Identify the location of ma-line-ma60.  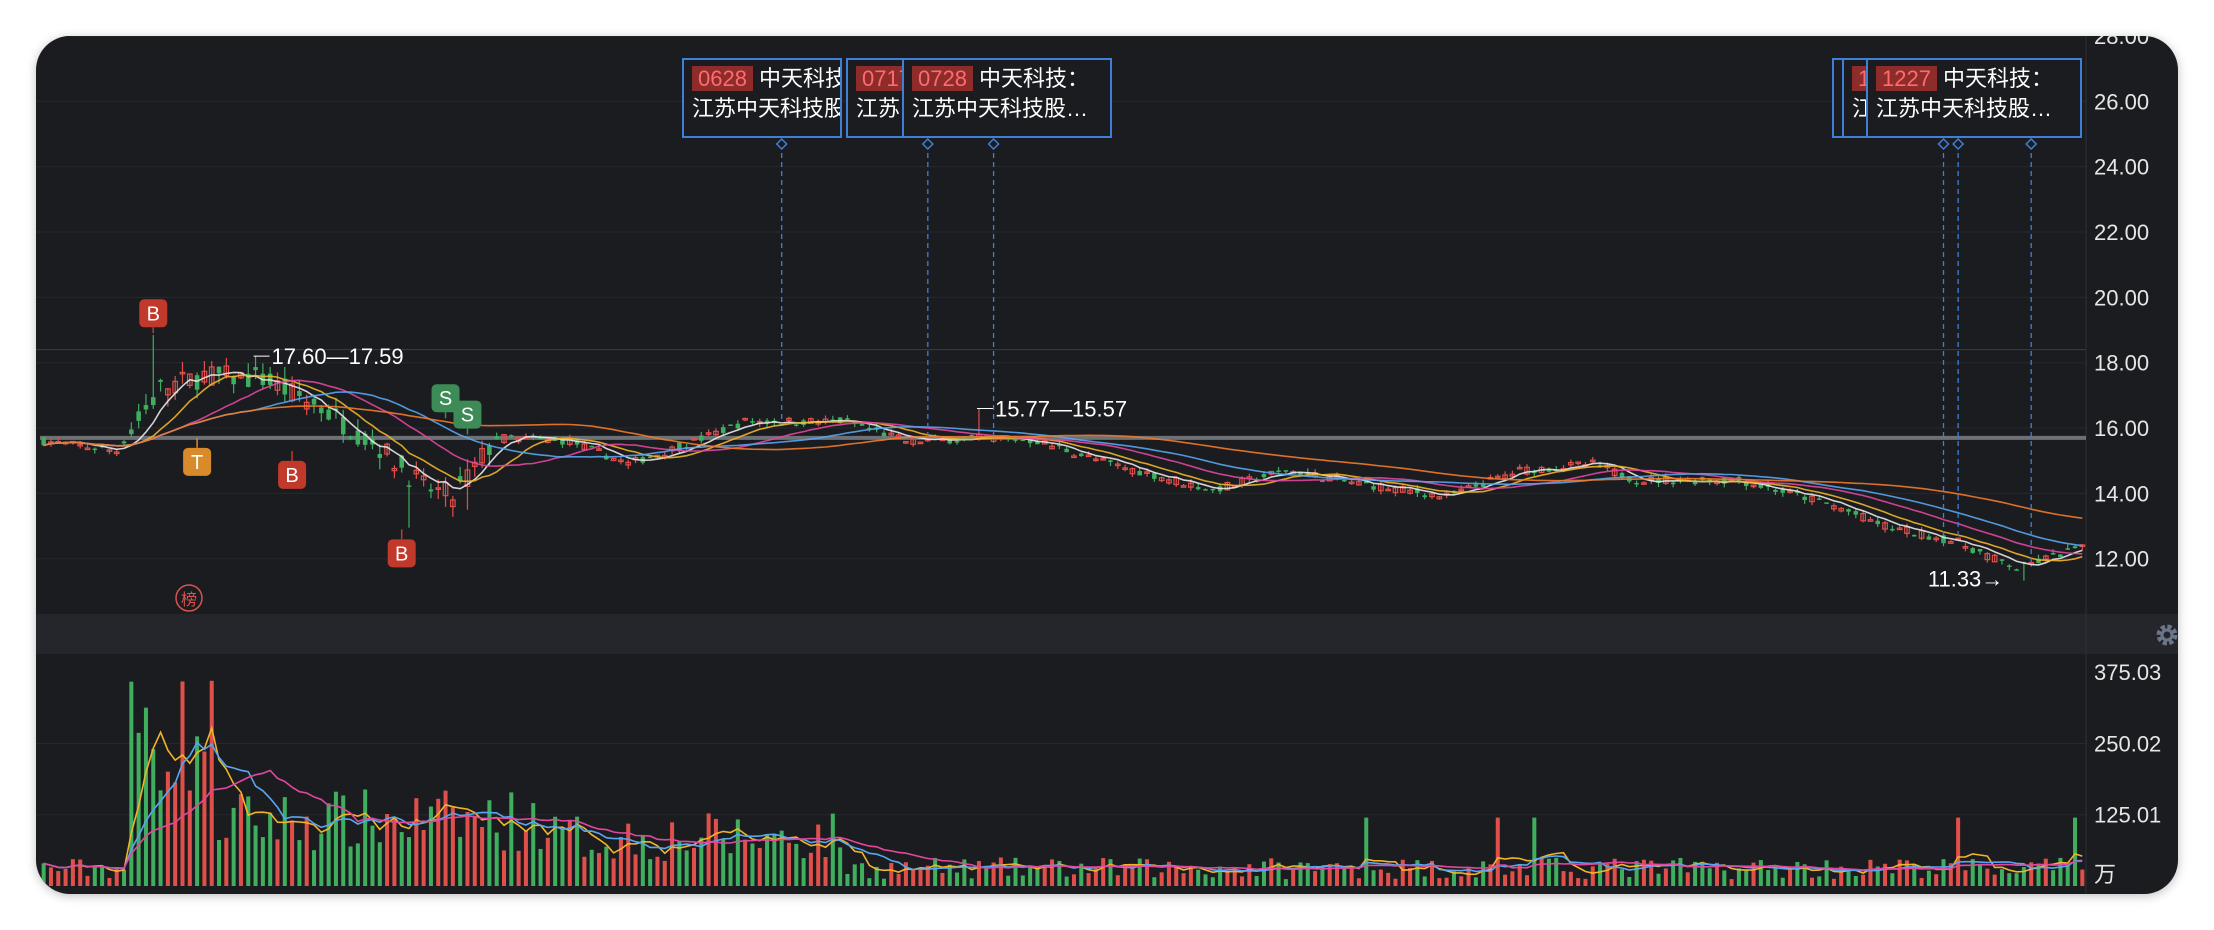
(1063, 462).